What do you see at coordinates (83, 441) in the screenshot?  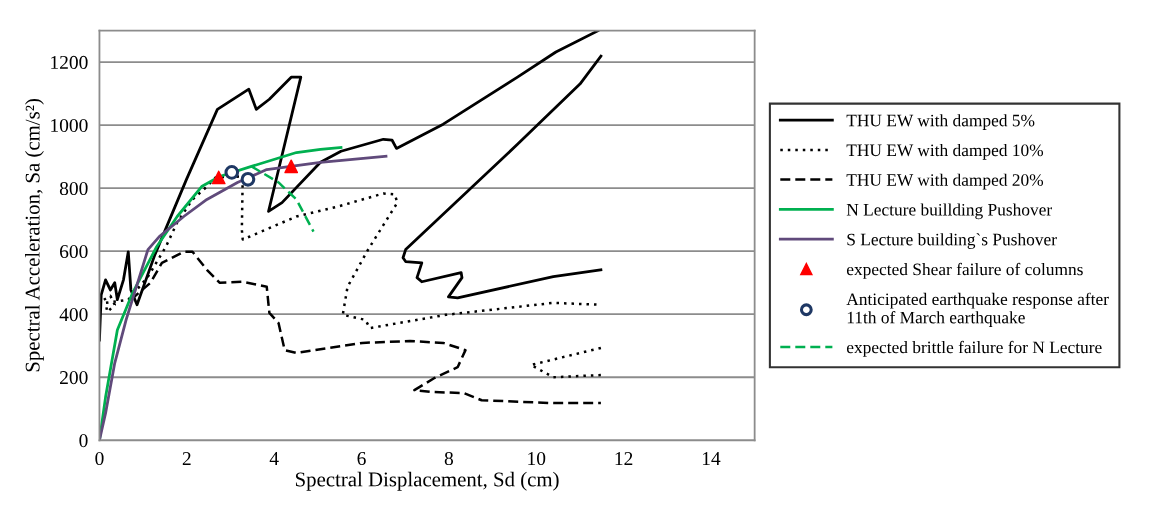 I see `y-tick-label: 0` at bounding box center [83, 441].